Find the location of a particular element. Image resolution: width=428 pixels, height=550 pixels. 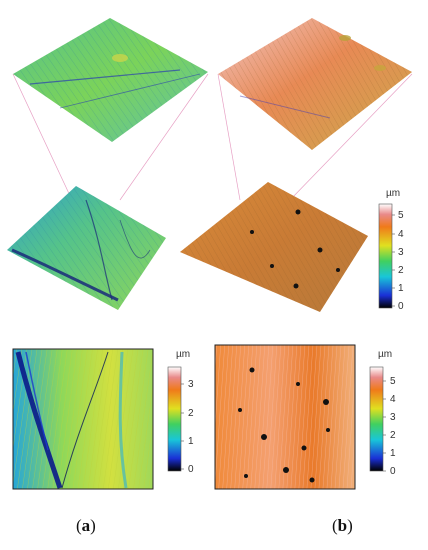

panel-b-middle-3d-surface is located at coordinates (274, 247).